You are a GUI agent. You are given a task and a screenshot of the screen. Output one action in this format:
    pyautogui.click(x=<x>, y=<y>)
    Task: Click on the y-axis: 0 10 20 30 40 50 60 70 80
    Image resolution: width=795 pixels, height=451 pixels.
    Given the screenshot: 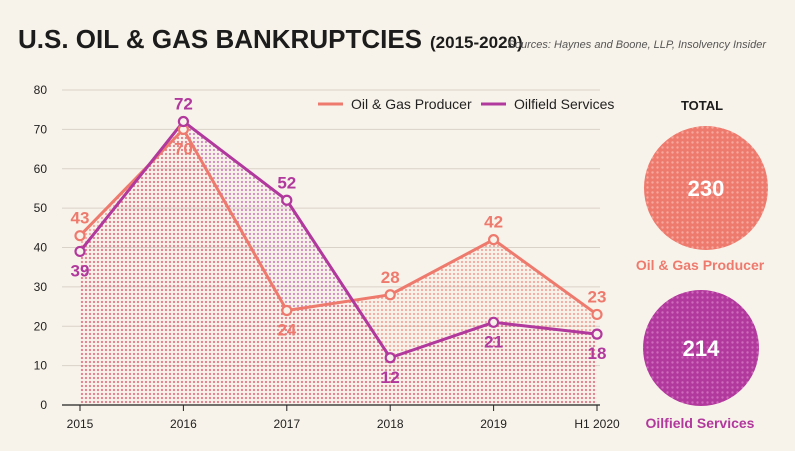 What is the action you would take?
    pyautogui.click(x=41, y=247)
    